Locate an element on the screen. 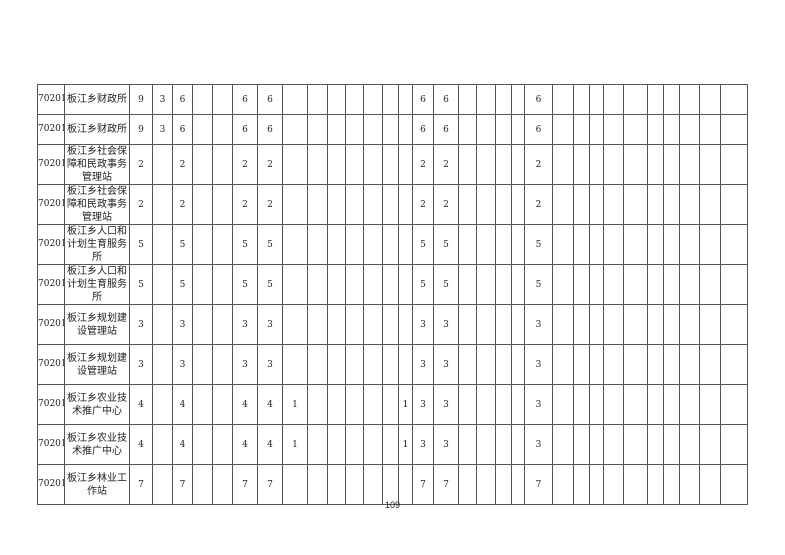  table-row: 702016006板江乡农业技术推广中心444411333 is located at coordinates (392, 444).